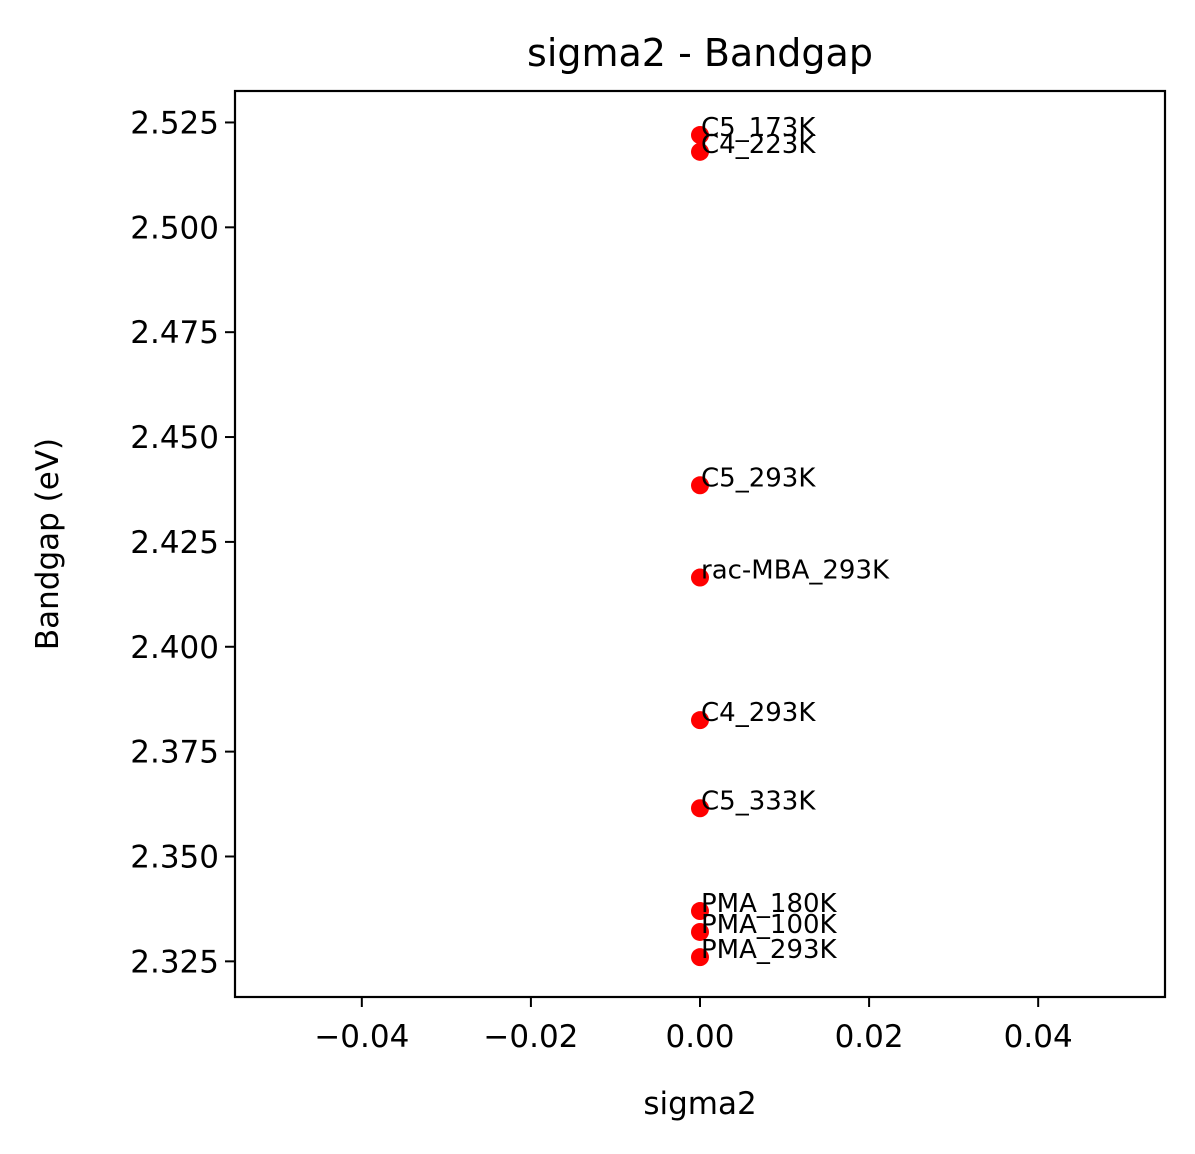  I want to click on x-tick-label: −0.02, so click(530, 1037).